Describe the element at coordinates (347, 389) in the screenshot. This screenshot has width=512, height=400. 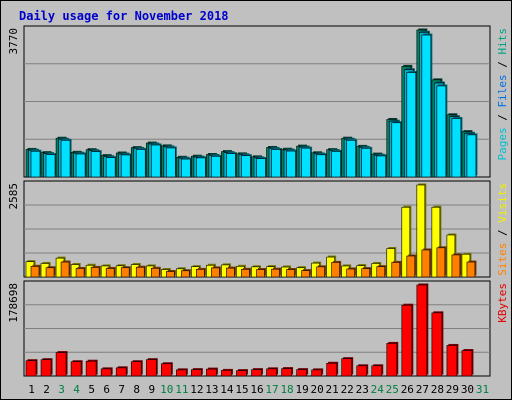
I see `x-tick-label-22: 22` at that location.